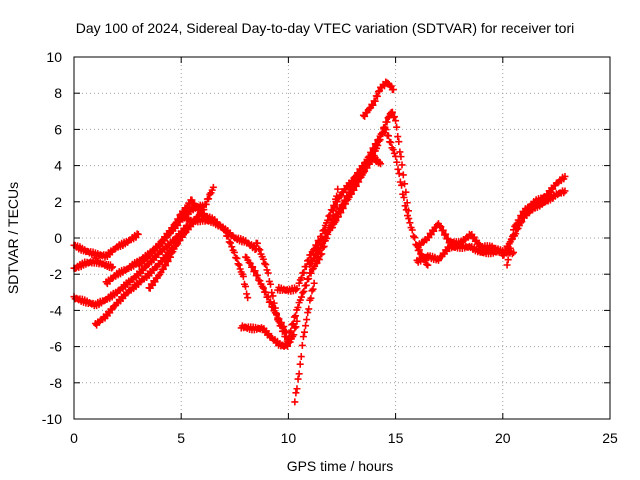  Describe the element at coordinates (58, 202) in the screenshot. I see `y-tick-label: 2` at that location.